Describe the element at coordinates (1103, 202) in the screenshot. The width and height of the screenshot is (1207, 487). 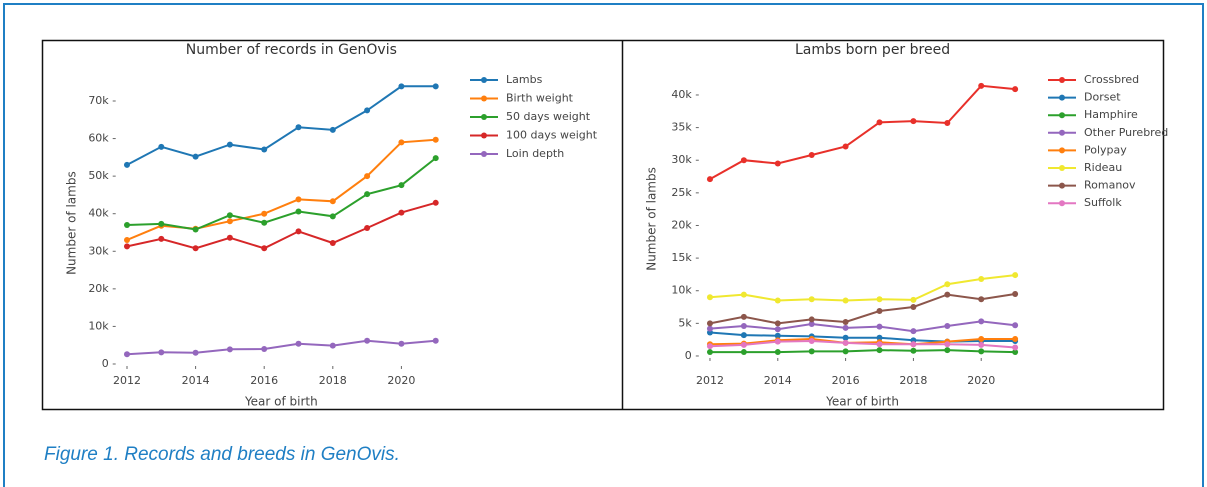
I see `legend-label: Suffolk` at that location.